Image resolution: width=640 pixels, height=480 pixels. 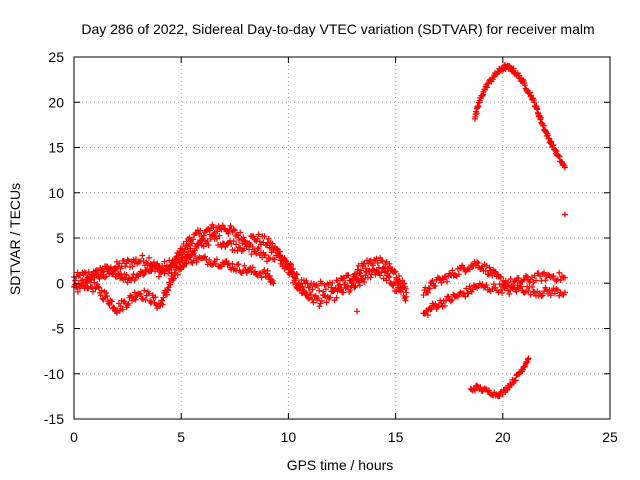 What do you see at coordinates (58, 329) in the screenshot?
I see `y-tick-label: -5` at bounding box center [58, 329].